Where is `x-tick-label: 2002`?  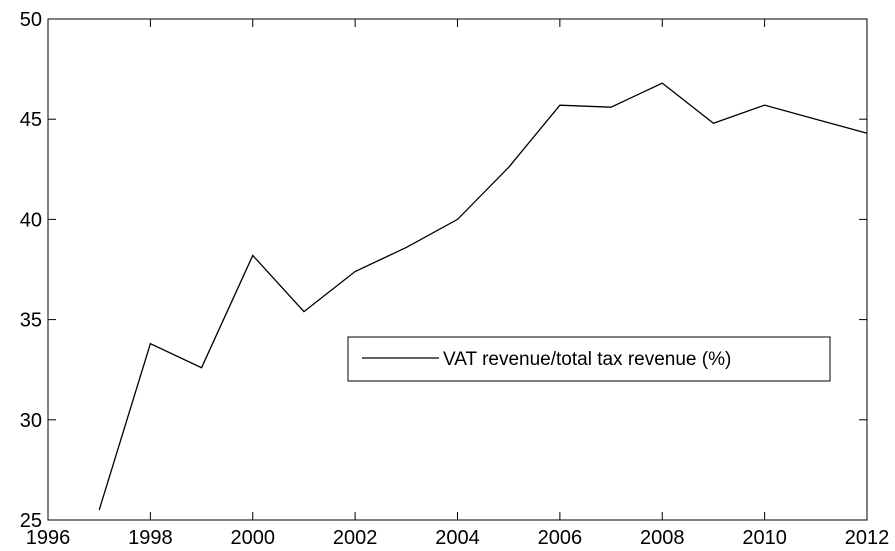
x-tick-label: 2002 is located at coordinates (355, 538).